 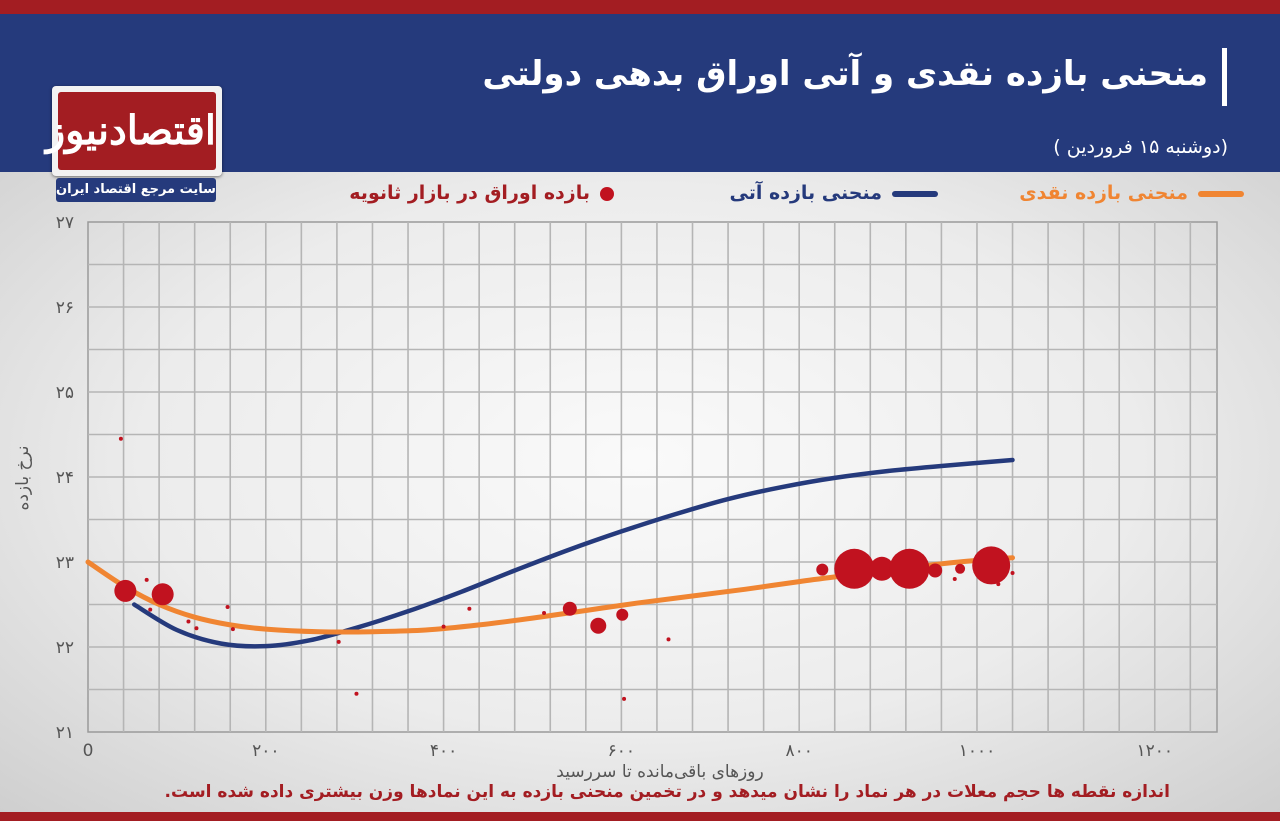 I want to click on legend-swatch-bonds, so click(x=607, y=193).